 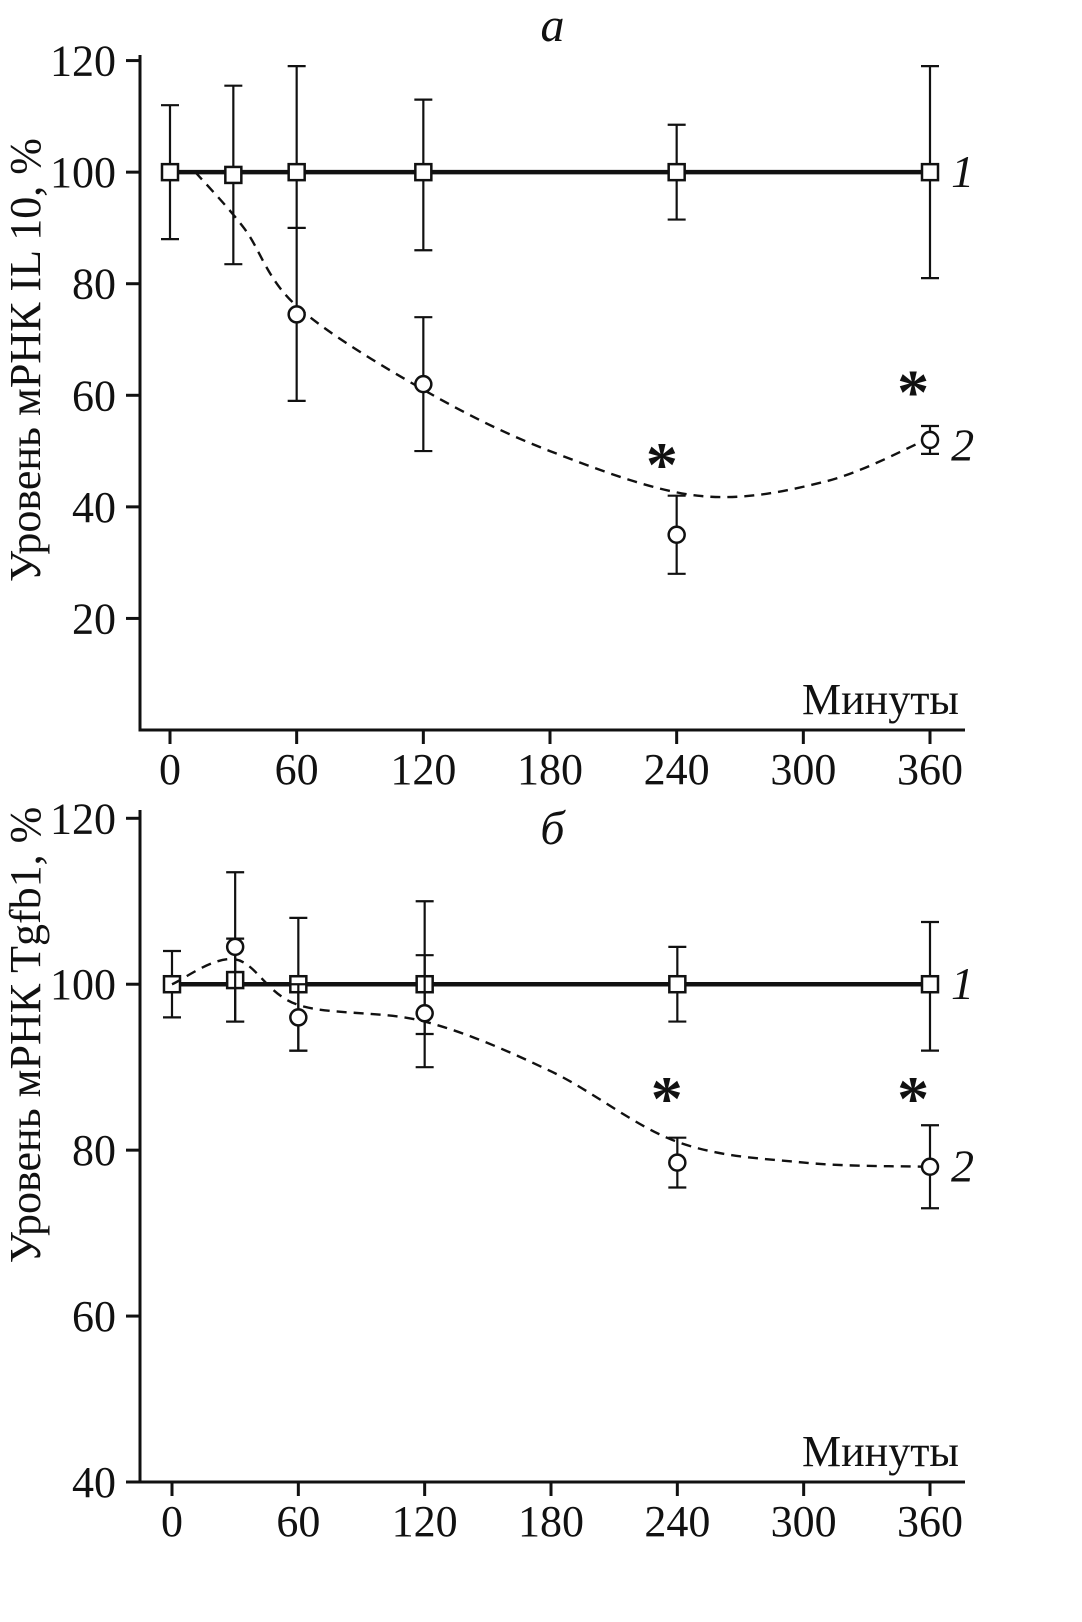 What do you see at coordinates (25, 360) in the screenshot?
I see `y-axis-title: Уровень мРНК IL 10, %` at bounding box center [25, 360].